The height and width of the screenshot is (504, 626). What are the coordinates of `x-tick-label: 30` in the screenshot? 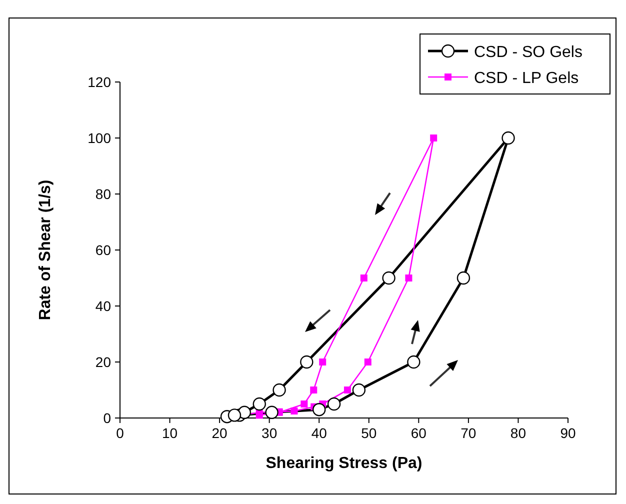 It's located at (270, 433).